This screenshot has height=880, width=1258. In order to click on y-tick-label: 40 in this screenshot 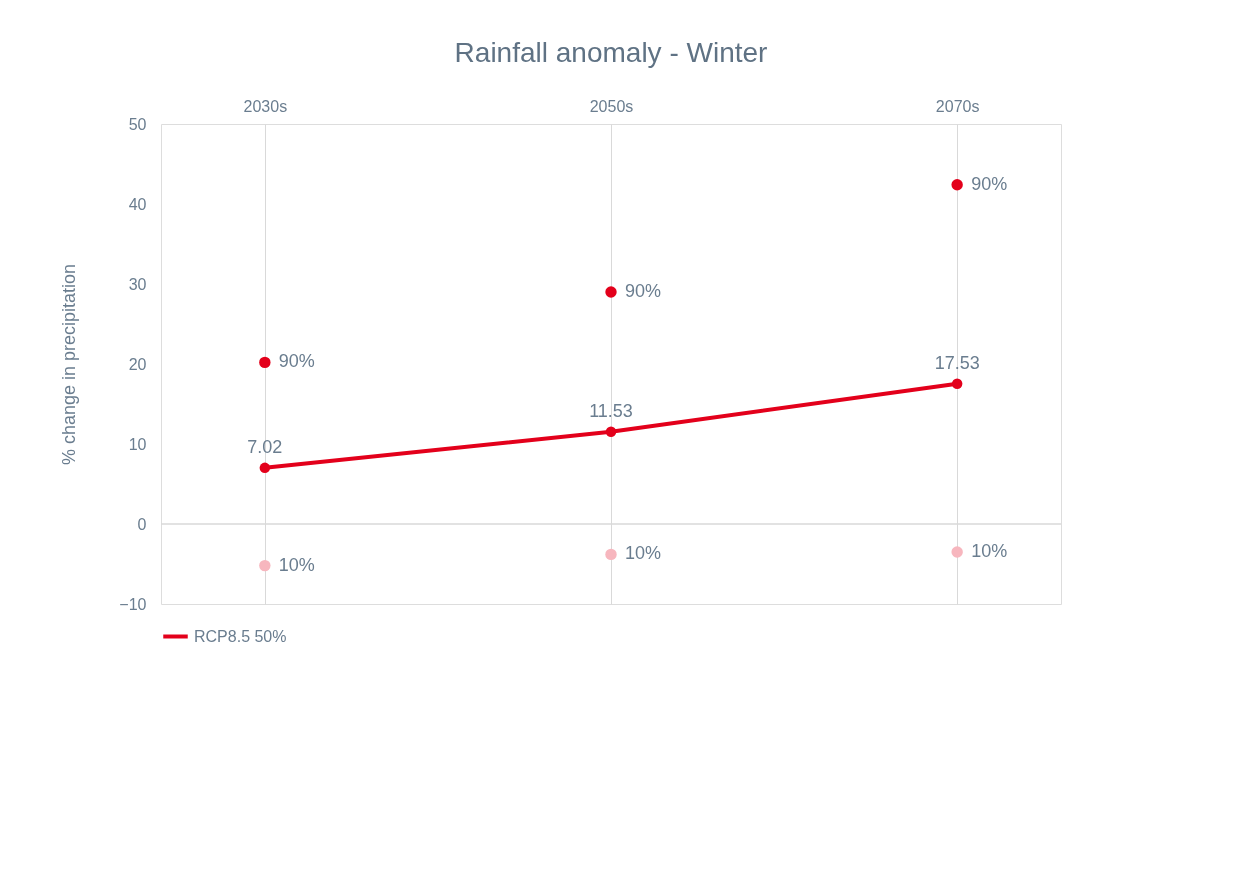, I will do `click(137, 204)`.